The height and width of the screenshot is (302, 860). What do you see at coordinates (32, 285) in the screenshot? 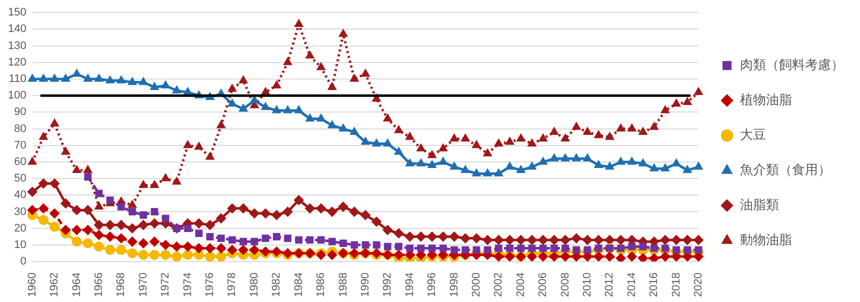
I see `x-tick-label: 1960` at bounding box center [32, 285].